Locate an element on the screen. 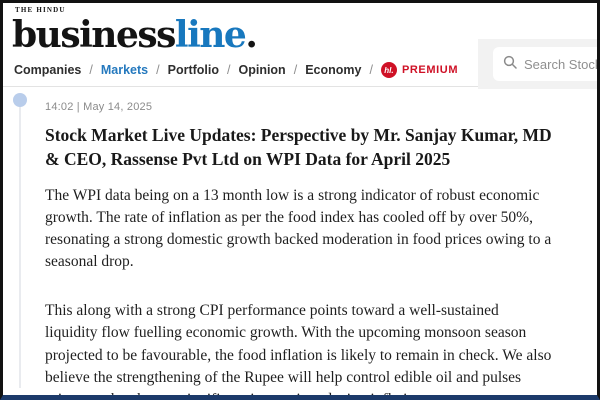 The image size is (600, 400). timeline-line is located at coordinates (20, 241).